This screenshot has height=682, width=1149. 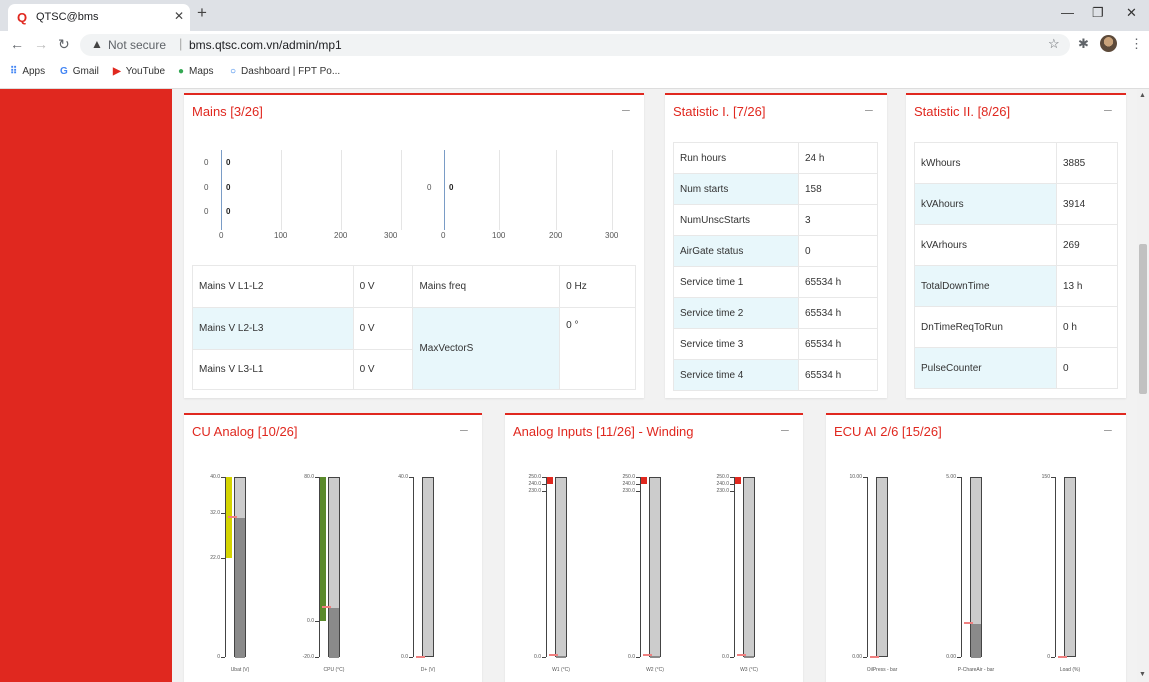 I want to click on stat2-row: kVAhours 3914, so click(x=1016, y=204).